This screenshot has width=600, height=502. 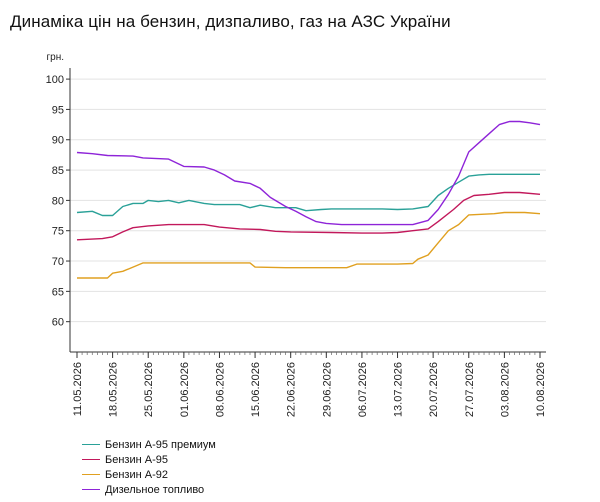 What do you see at coordinates (434, 389) in the screenshot?
I see `x-tick-label: 20.07.2026` at bounding box center [434, 389].